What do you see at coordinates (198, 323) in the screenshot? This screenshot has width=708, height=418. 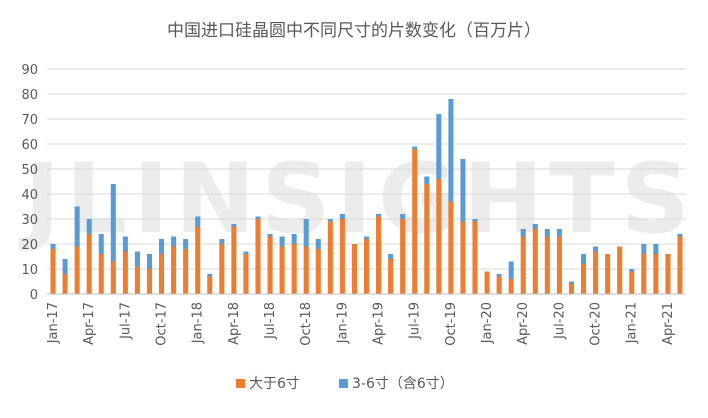 I see `x-tick-label: Jan-18` at bounding box center [198, 323].